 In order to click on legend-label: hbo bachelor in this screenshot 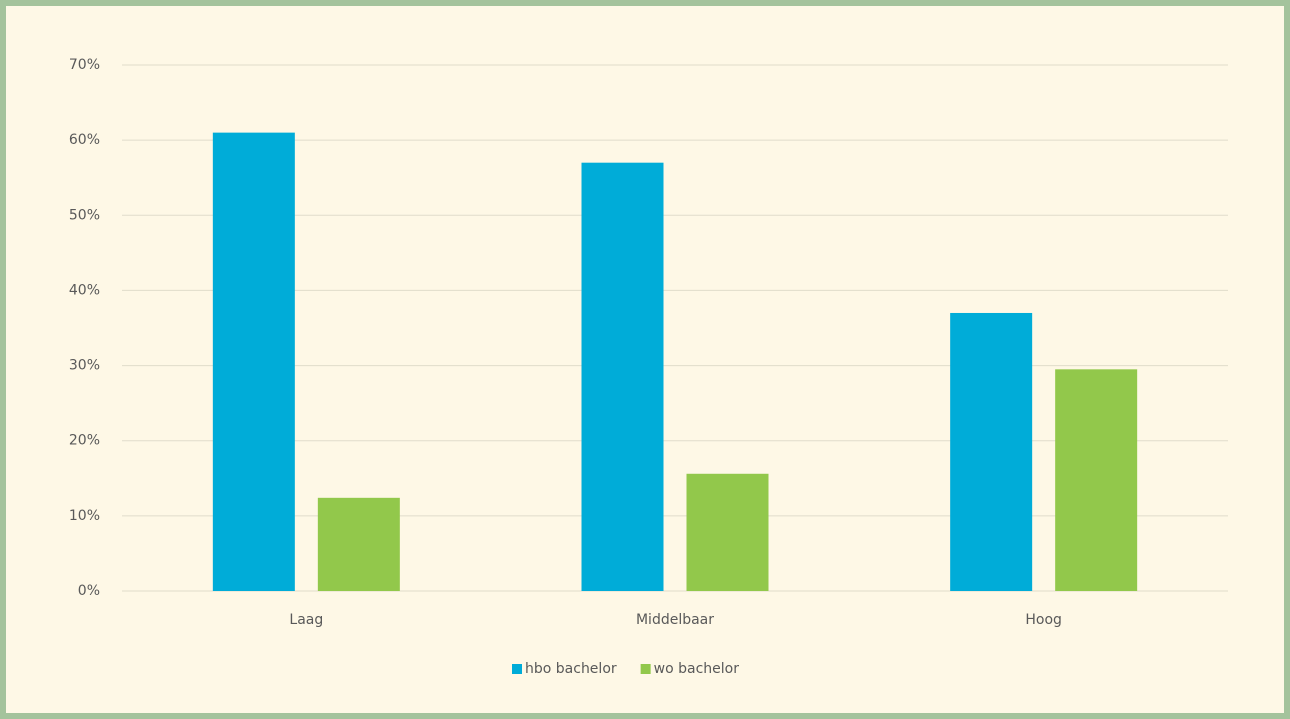, I will do `click(571, 669)`.